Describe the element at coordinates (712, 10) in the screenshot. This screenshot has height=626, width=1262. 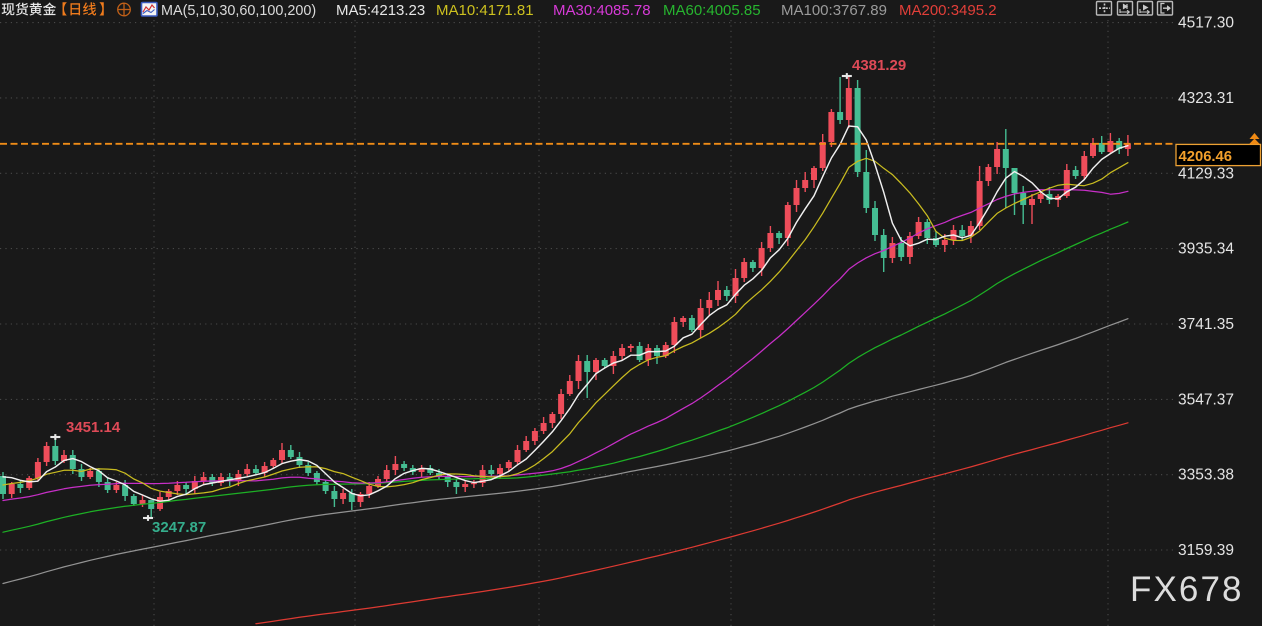
I see `svg-text: MA60:4005.85` at that location.